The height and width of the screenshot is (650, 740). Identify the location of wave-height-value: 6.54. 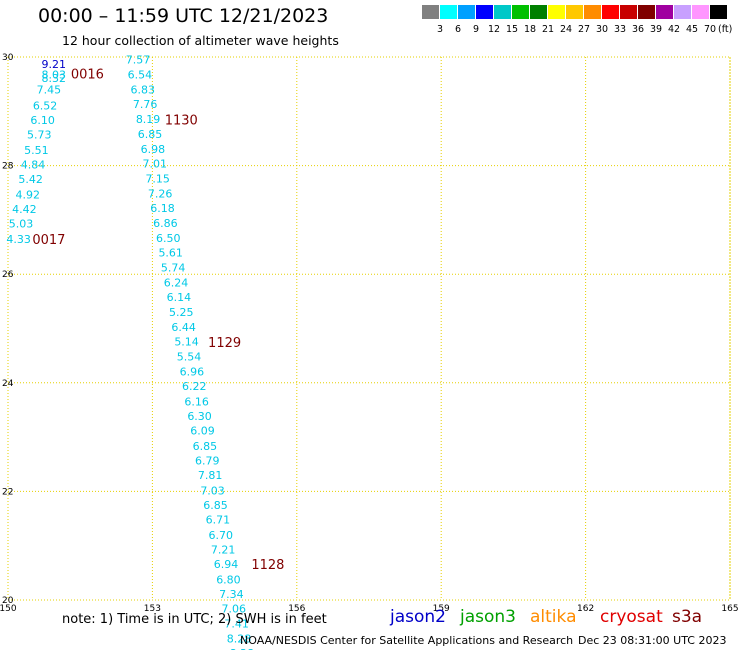
(140, 74).